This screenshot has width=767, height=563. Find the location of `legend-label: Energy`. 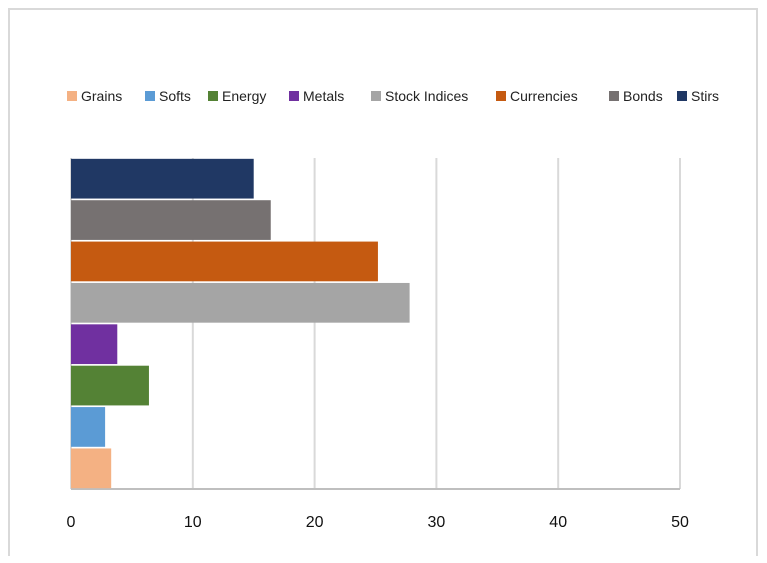

legend-label: Energy is located at coordinates (244, 96).